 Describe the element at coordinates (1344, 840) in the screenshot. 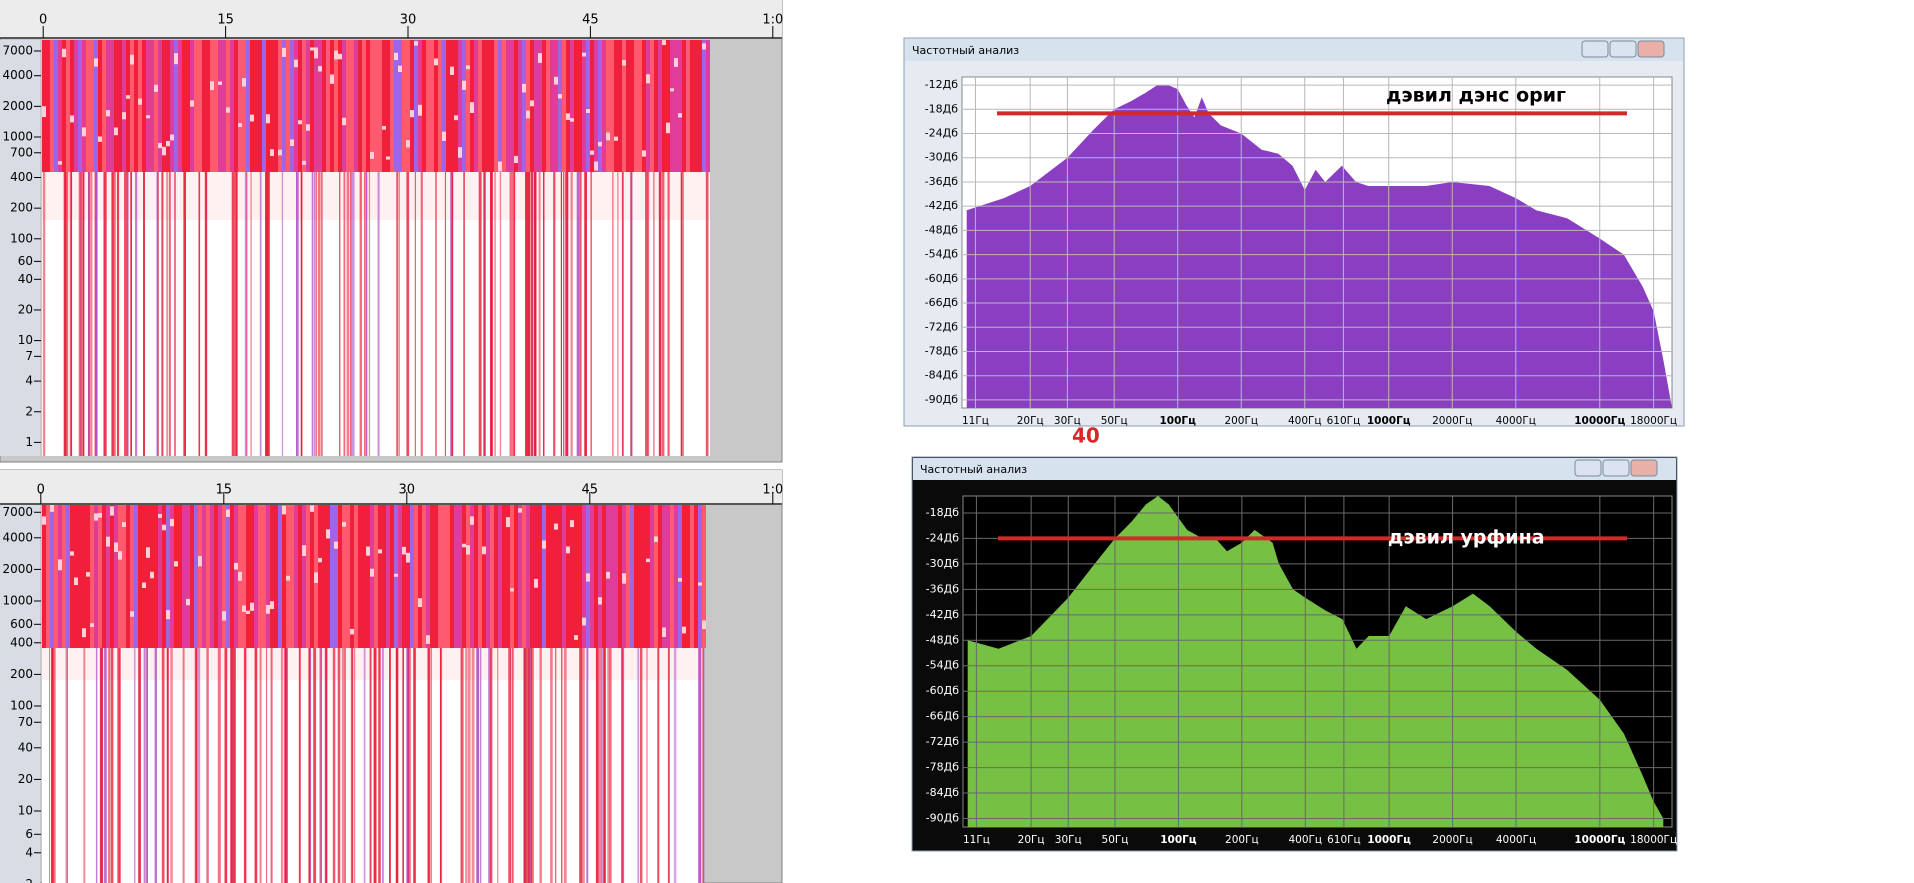

I see `x-tick-label: 610Гц` at that location.